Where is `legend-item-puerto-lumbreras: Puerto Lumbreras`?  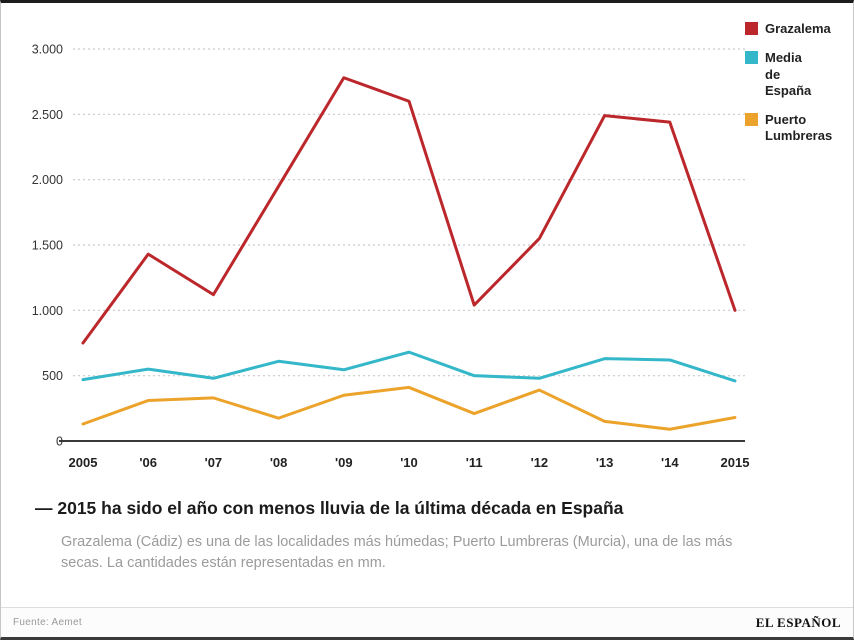 legend-item-puerto-lumbreras: Puerto Lumbreras is located at coordinates (795, 128).